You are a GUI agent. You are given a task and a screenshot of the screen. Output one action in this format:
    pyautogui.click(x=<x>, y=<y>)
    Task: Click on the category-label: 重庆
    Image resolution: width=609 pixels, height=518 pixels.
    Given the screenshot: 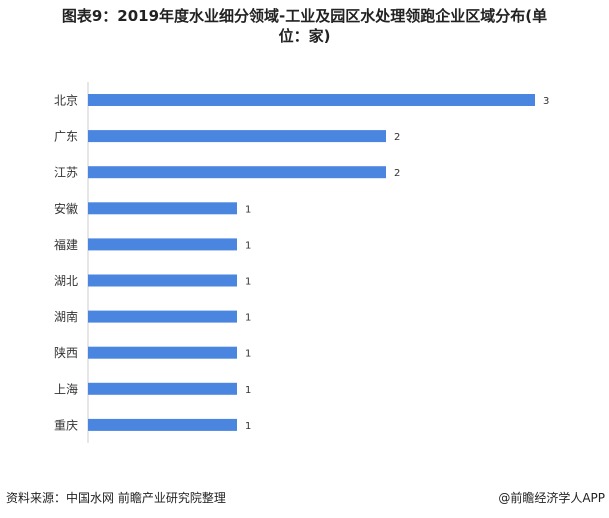 What is the action you would take?
    pyautogui.click(x=66, y=425)
    